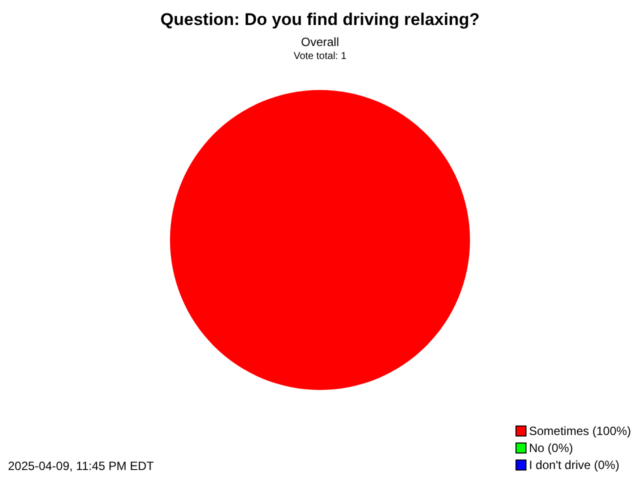 The width and height of the screenshot is (640, 480). What do you see at coordinates (574, 465) in the screenshot?
I see `legend-label: I don't drive (0%)` at bounding box center [574, 465].